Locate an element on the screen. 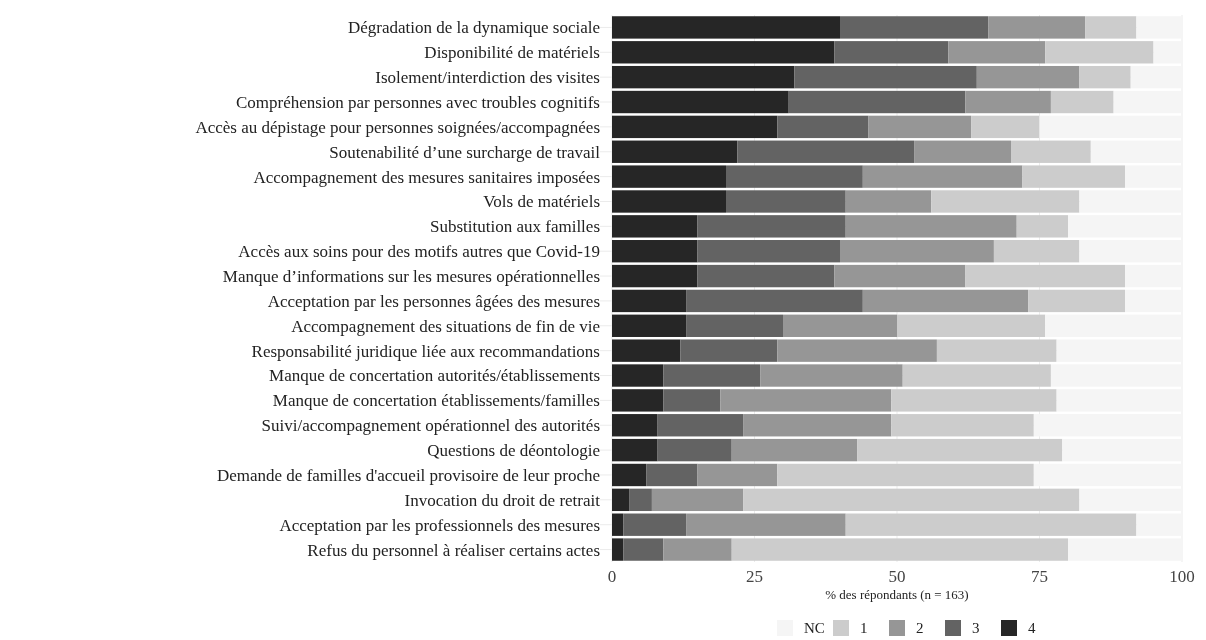 Image resolution: width=1206 pixels, height=640 pixels. x-tick-label: 0 is located at coordinates (612, 576).